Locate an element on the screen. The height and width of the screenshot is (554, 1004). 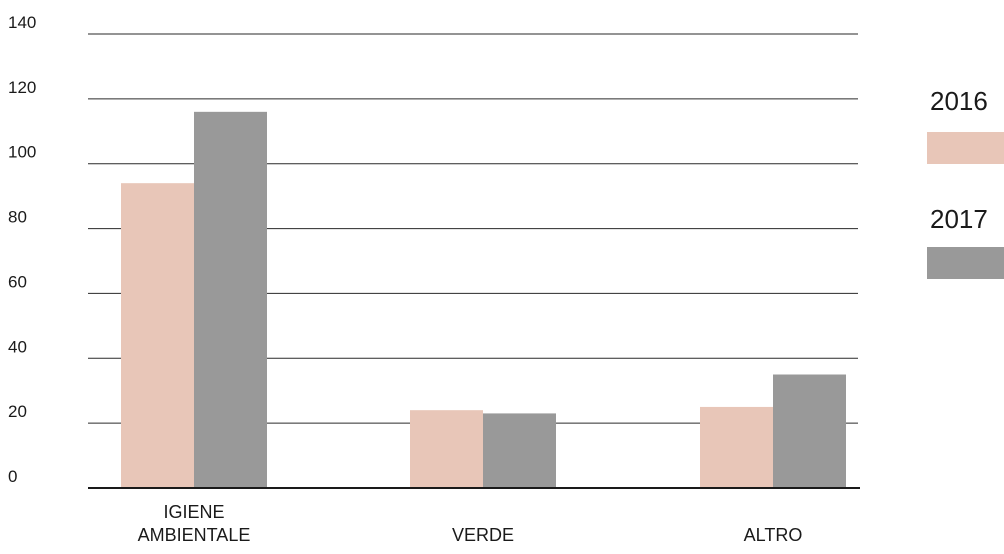
legend-label-2016: 2016 is located at coordinates (959, 101).